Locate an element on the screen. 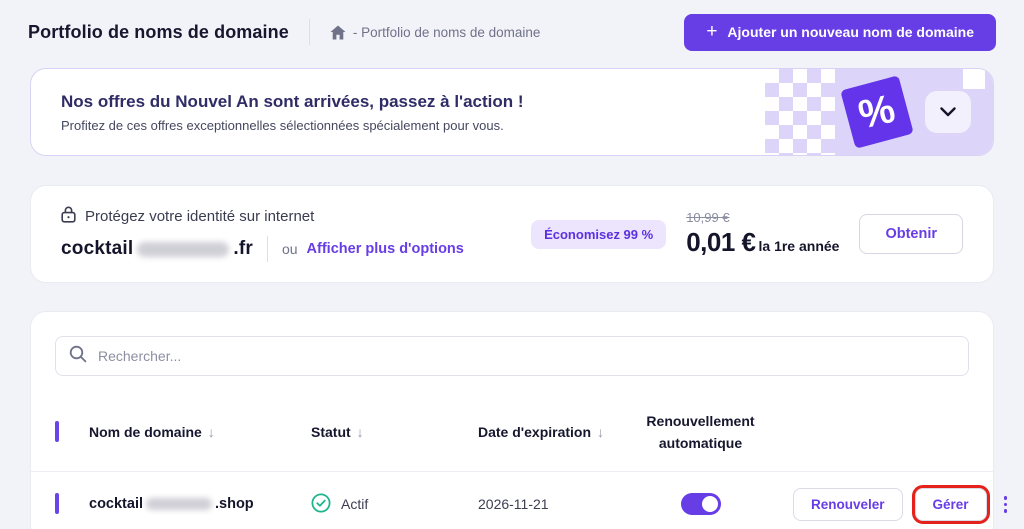  check-circle-icon is located at coordinates (321, 504).